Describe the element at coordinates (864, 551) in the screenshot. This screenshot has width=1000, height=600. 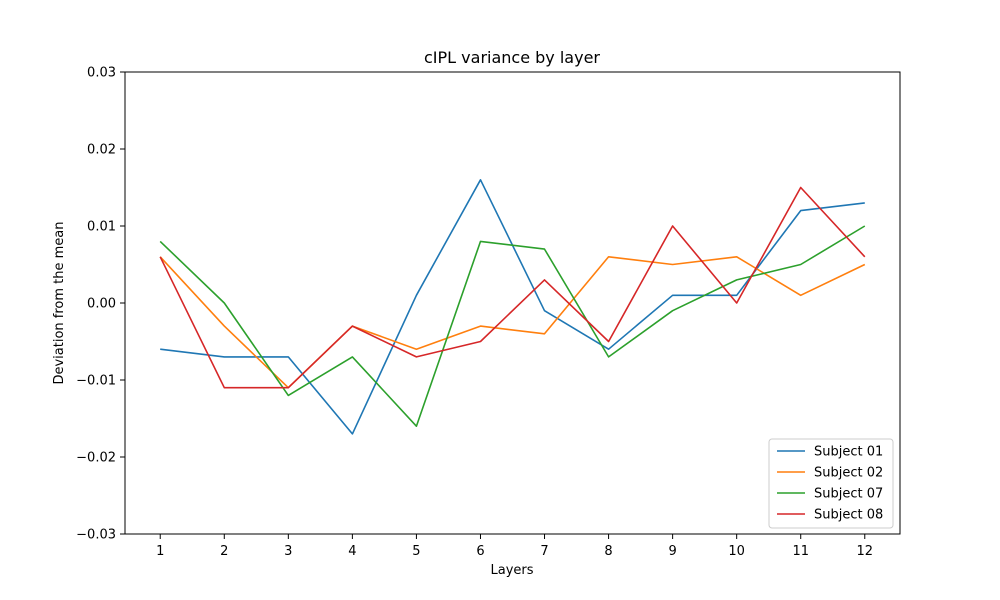
I see `x-tick-label: 12` at that location.